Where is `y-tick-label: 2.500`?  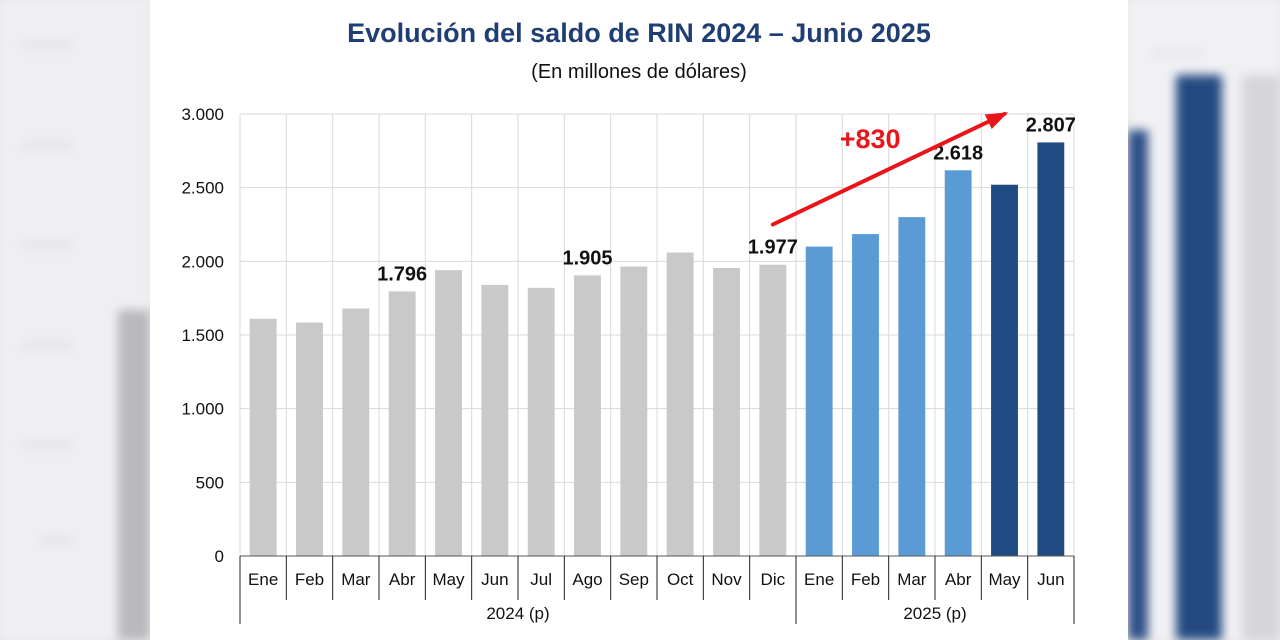
y-tick-label: 2.500 is located at coordinates (202, 188).